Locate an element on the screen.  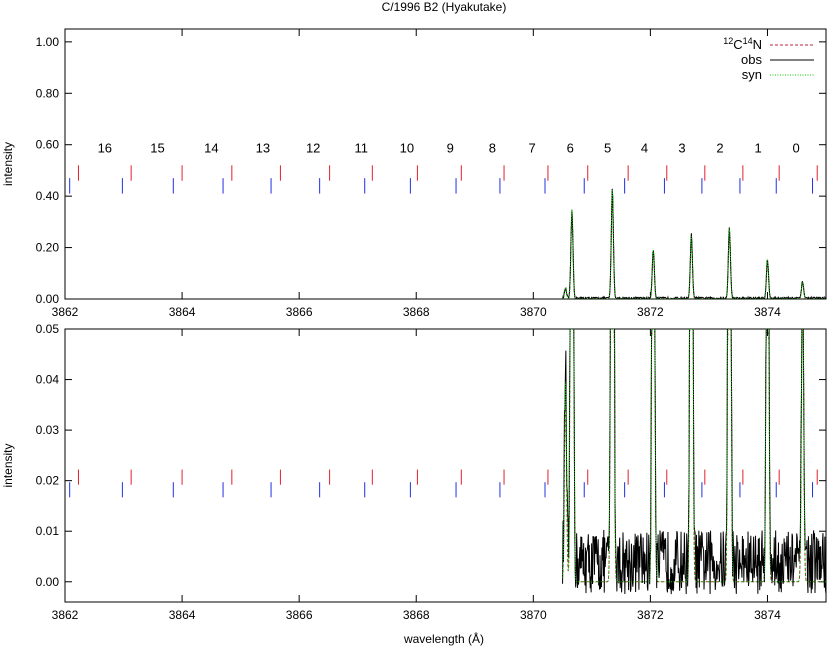
bottom-y-tick-label: 0.02 is located at coordinates (48, 481).